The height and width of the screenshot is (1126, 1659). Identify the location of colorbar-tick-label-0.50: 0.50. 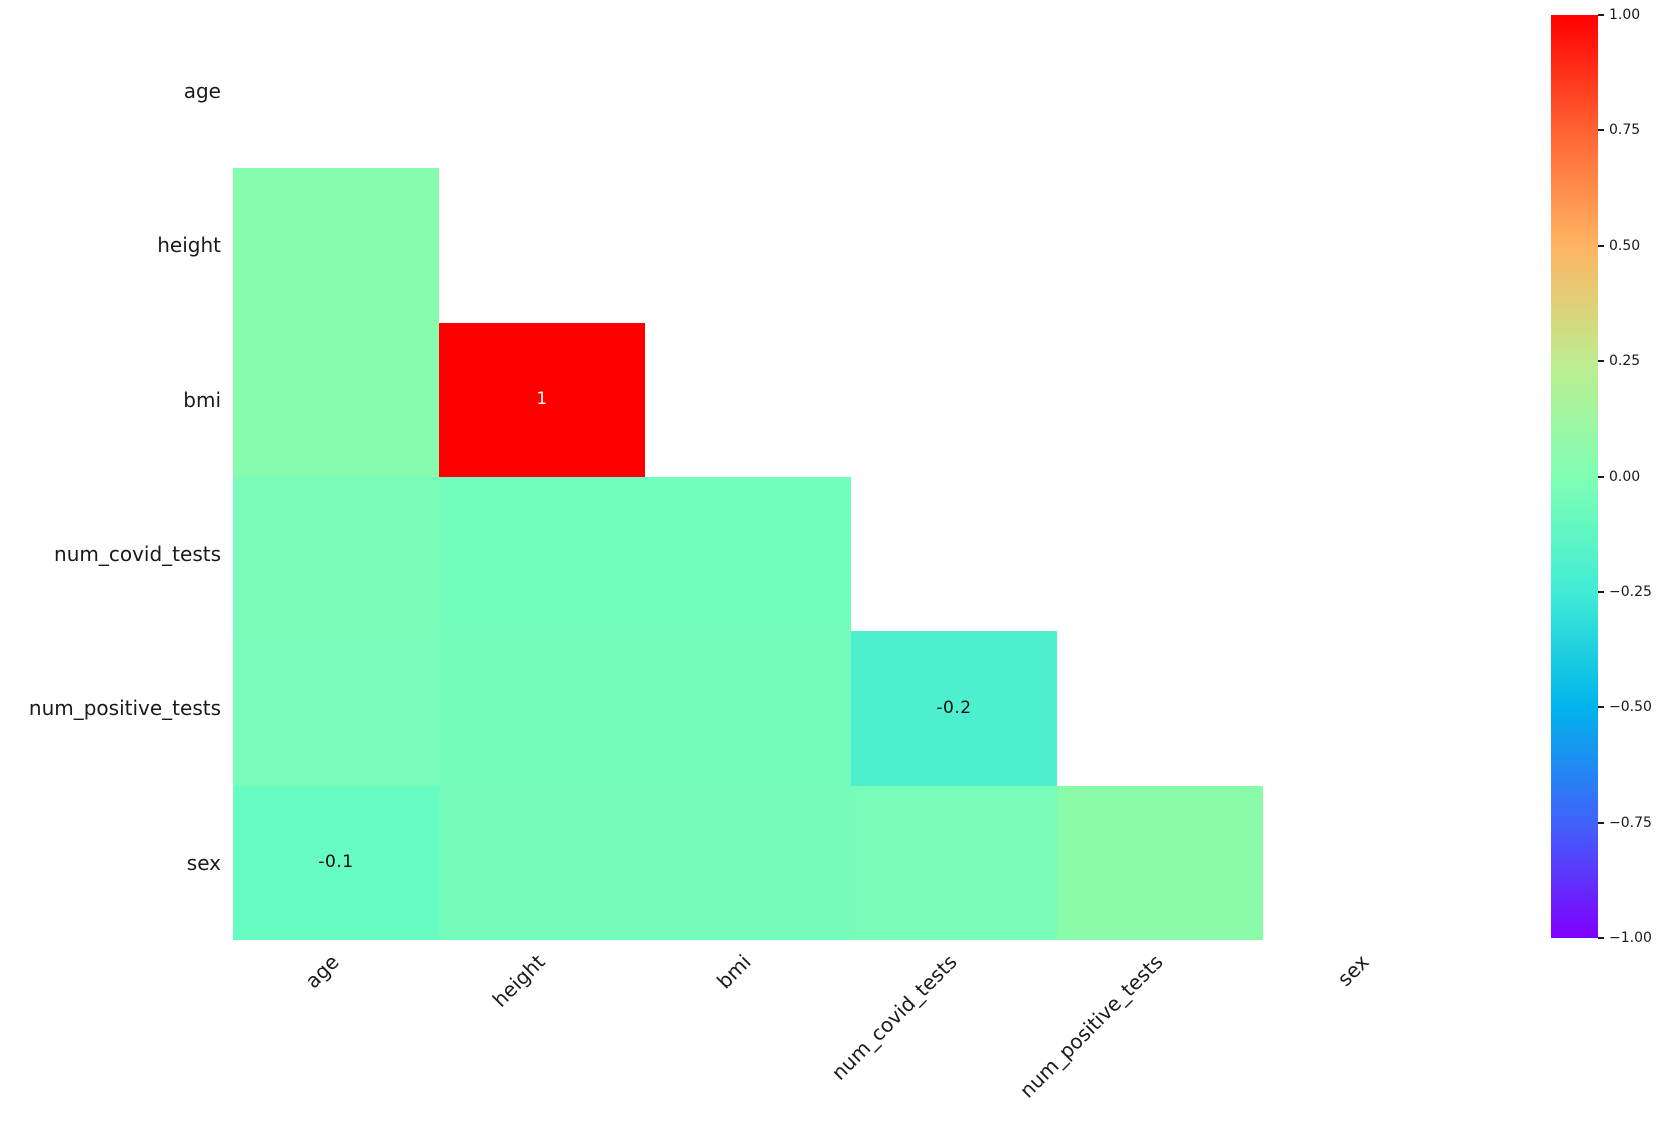
(1625, 245).